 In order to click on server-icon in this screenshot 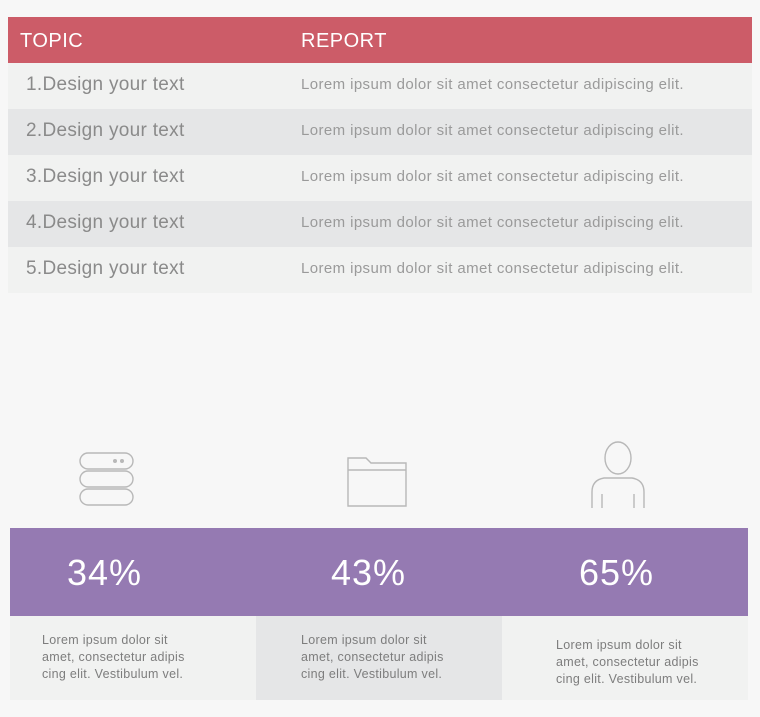, I will do `click(107, 477)`.